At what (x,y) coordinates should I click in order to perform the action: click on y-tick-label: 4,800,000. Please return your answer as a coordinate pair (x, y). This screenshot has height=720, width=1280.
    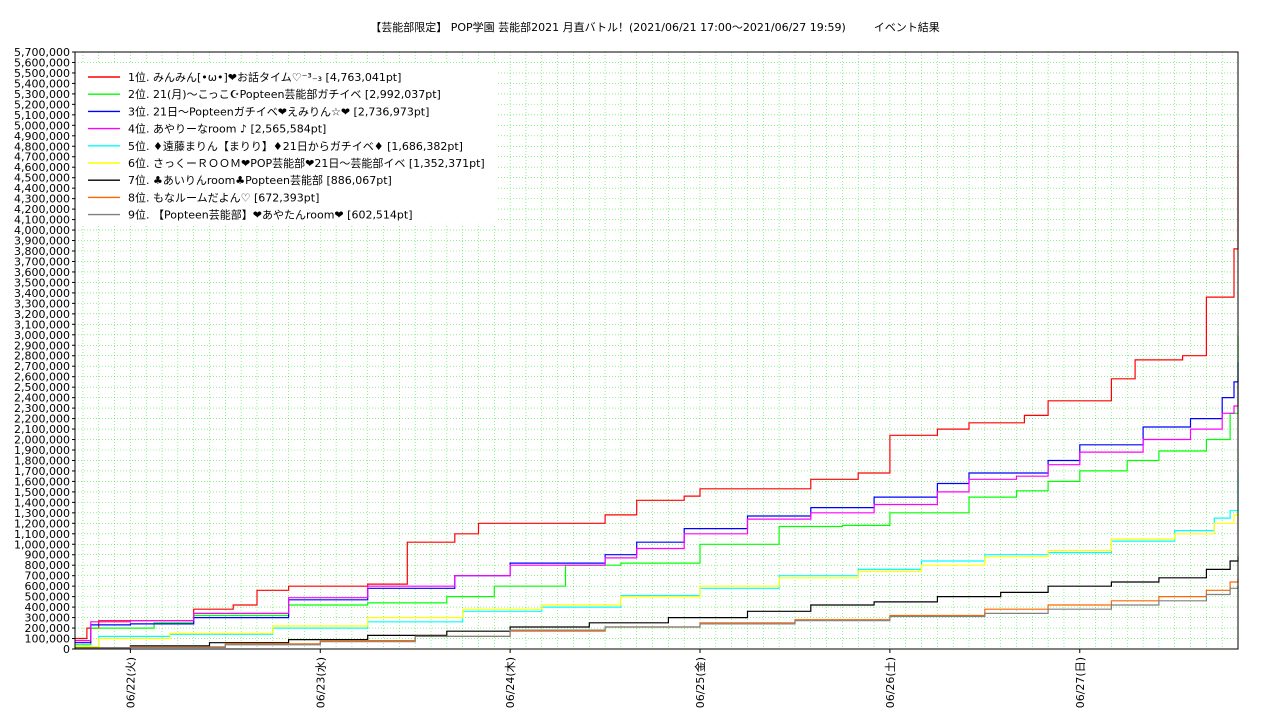
    Looking at the image, I should click on (42, 146).